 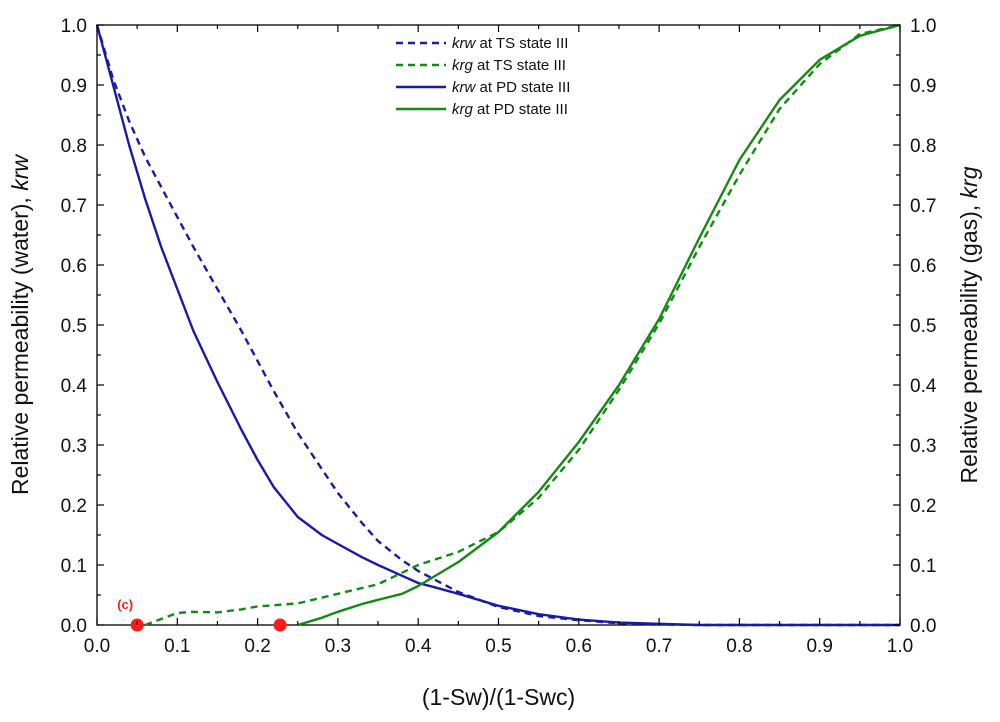 I want to click on x-axis-title: (1-Sw)/(1-Swc), so click(x=498, y=697).